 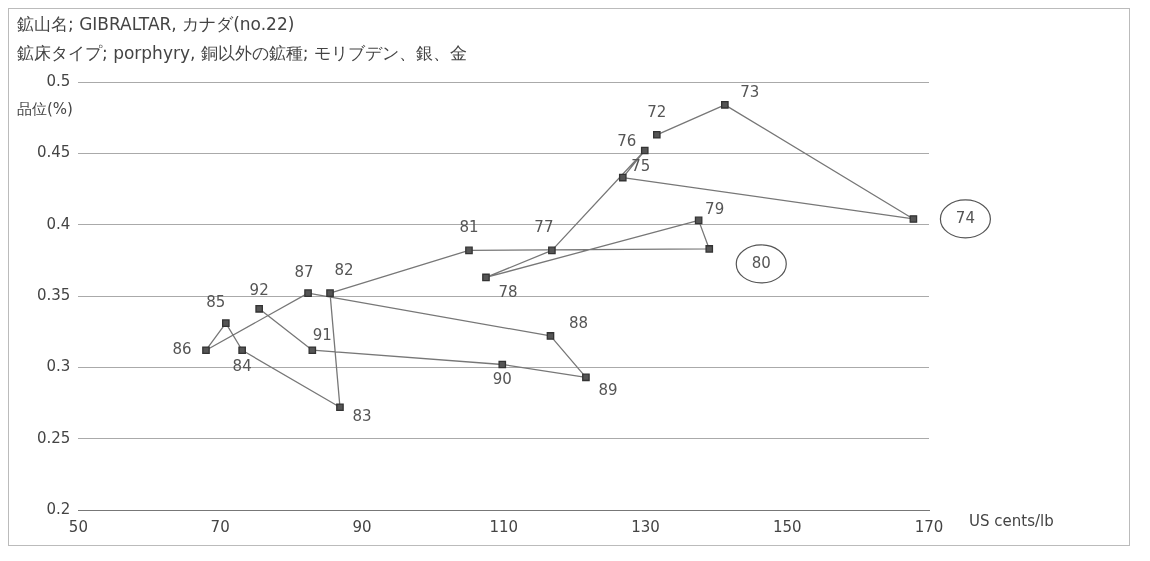 What do you see at coordinates (608, 390) in the screenshot?
I see `annotation: 89` at bounding box center [608, 390].